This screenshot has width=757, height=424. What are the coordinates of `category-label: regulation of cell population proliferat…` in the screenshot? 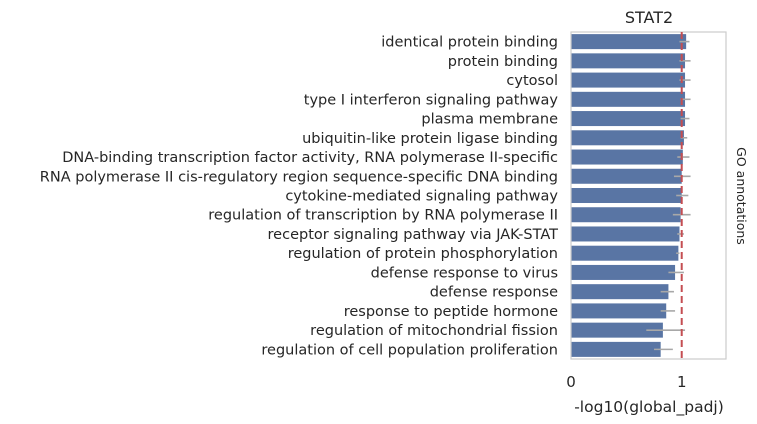 It's located at (409, 350).